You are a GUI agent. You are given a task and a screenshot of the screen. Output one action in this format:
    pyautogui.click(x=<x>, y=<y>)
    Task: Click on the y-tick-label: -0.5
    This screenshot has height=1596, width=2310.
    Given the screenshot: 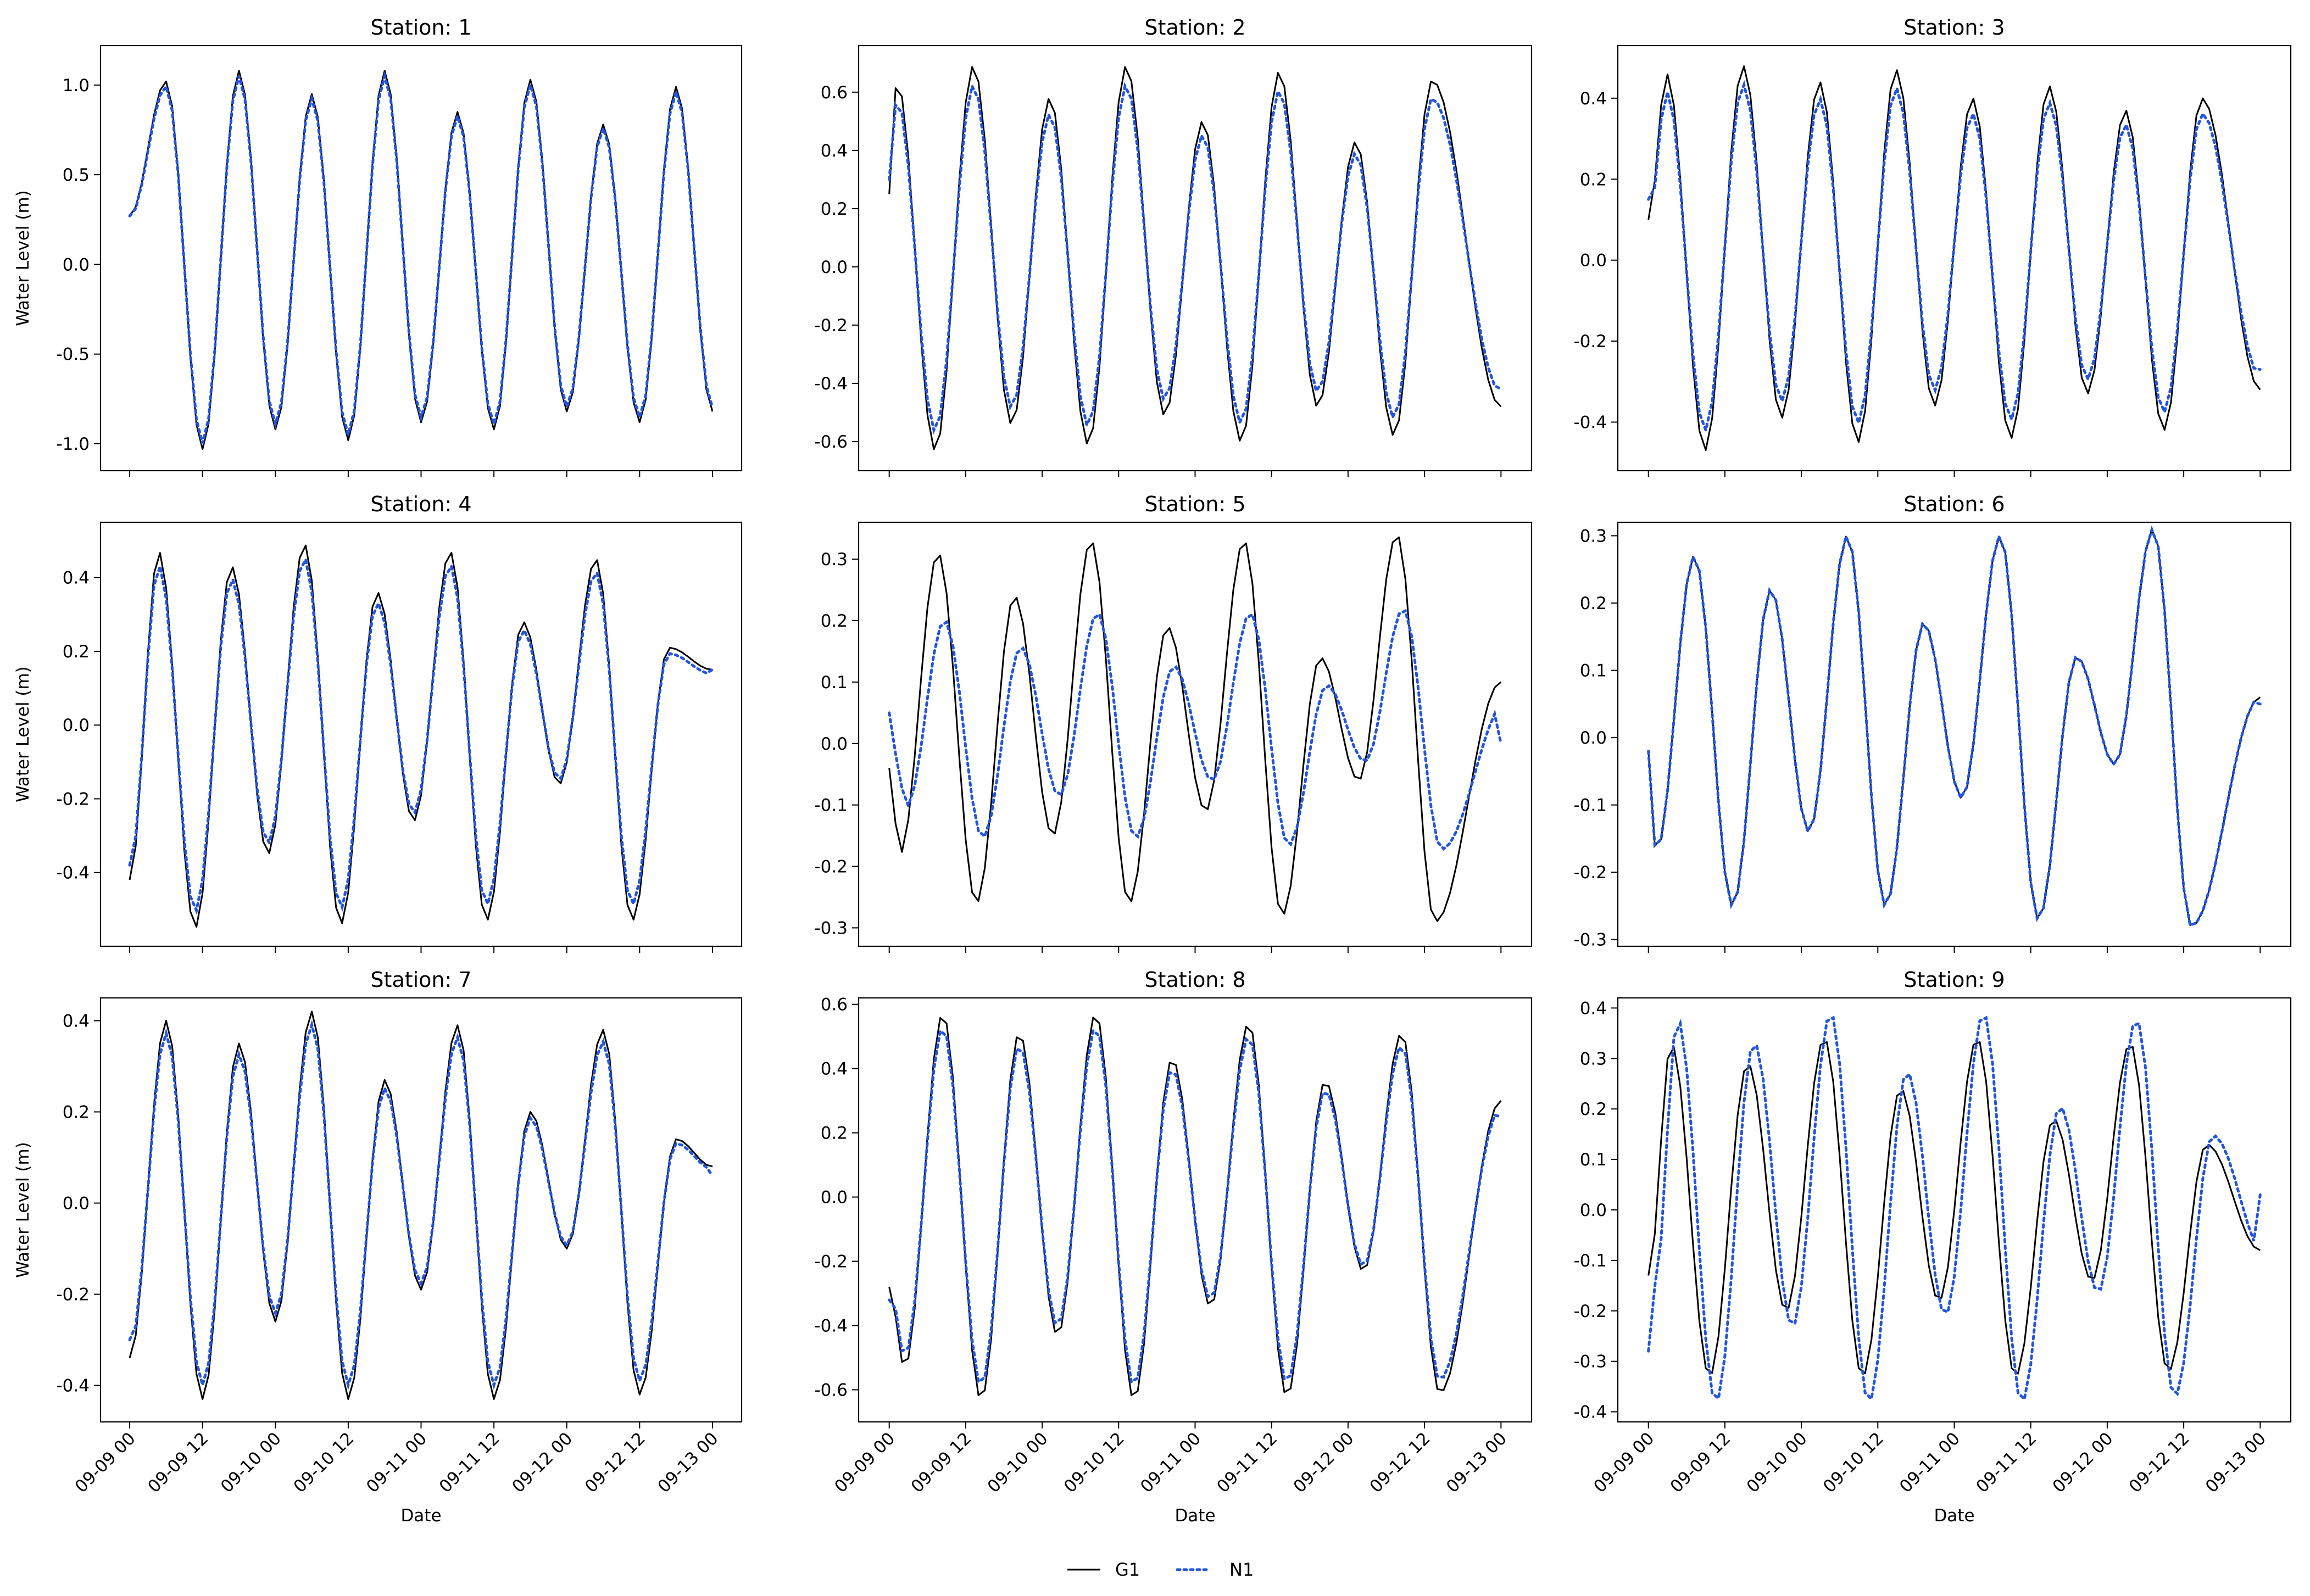 What is the action you would take?
    pyautogui.click(x=74, y=355)
    